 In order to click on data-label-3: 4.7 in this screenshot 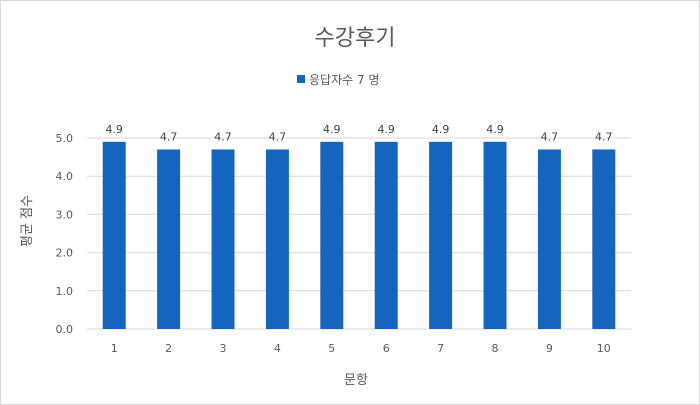, I will do `click(223, 136)`.